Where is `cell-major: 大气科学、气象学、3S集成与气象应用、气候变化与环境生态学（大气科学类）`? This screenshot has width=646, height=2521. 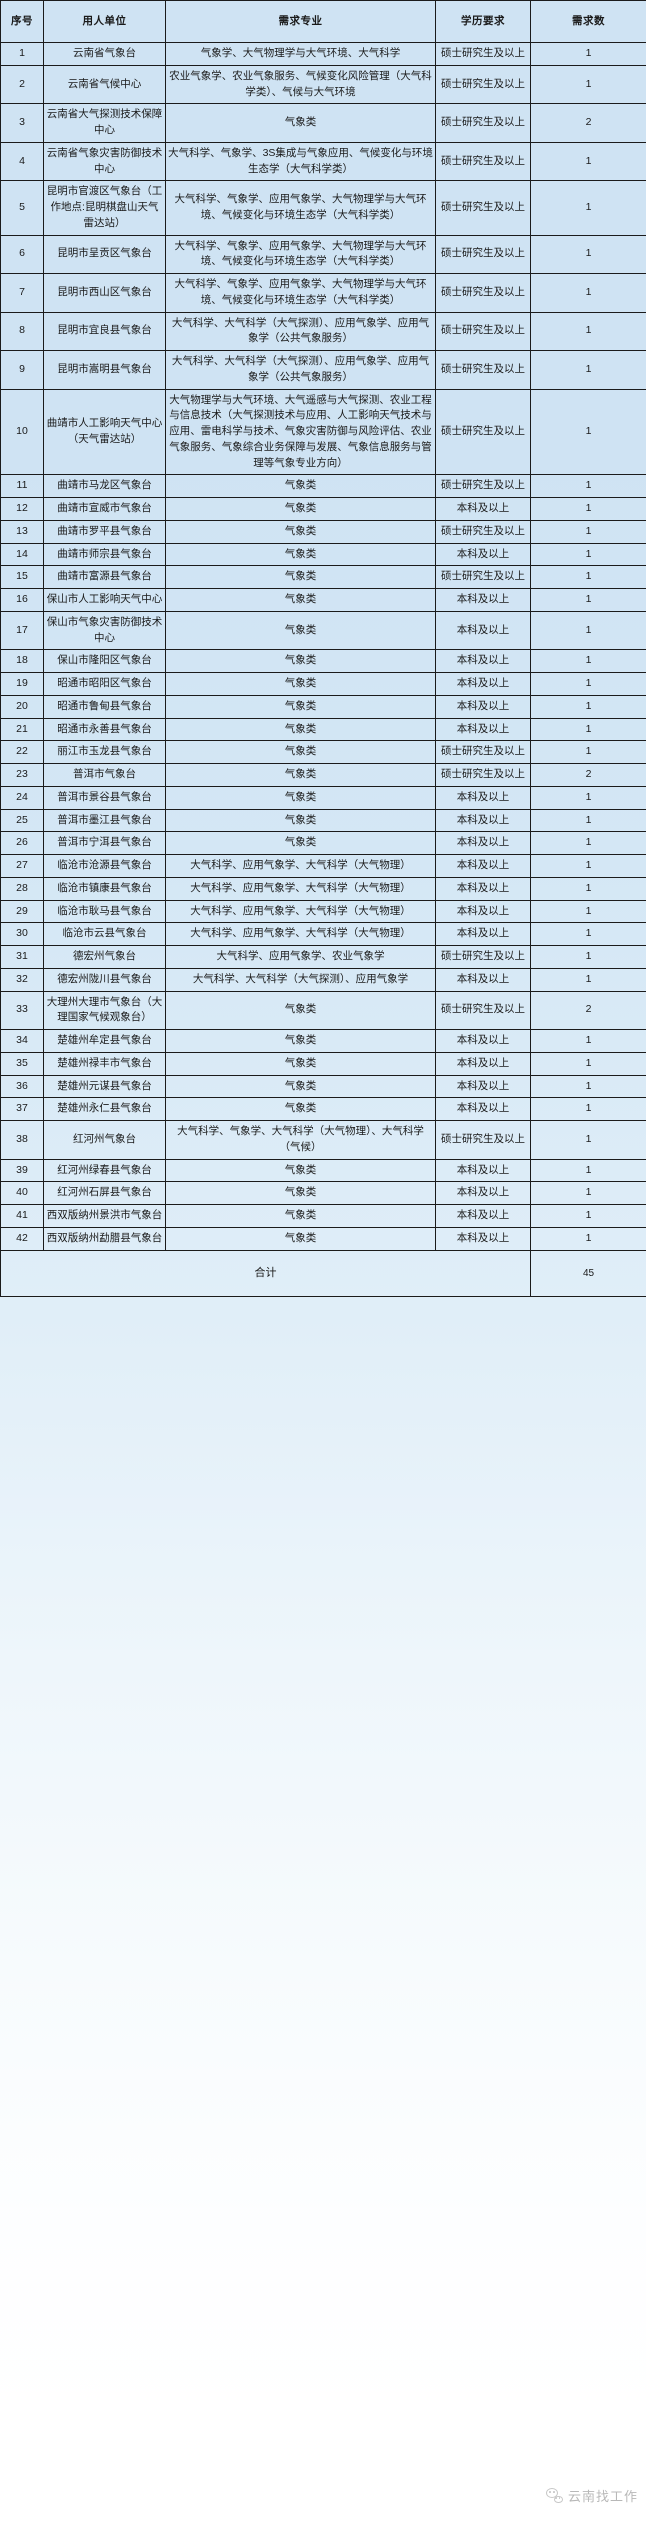
cell-major: 大气科学、气象学、3S集成与气象应用、气候变化与环境生态学（大气科学类） is located at coordinates (300, 161).